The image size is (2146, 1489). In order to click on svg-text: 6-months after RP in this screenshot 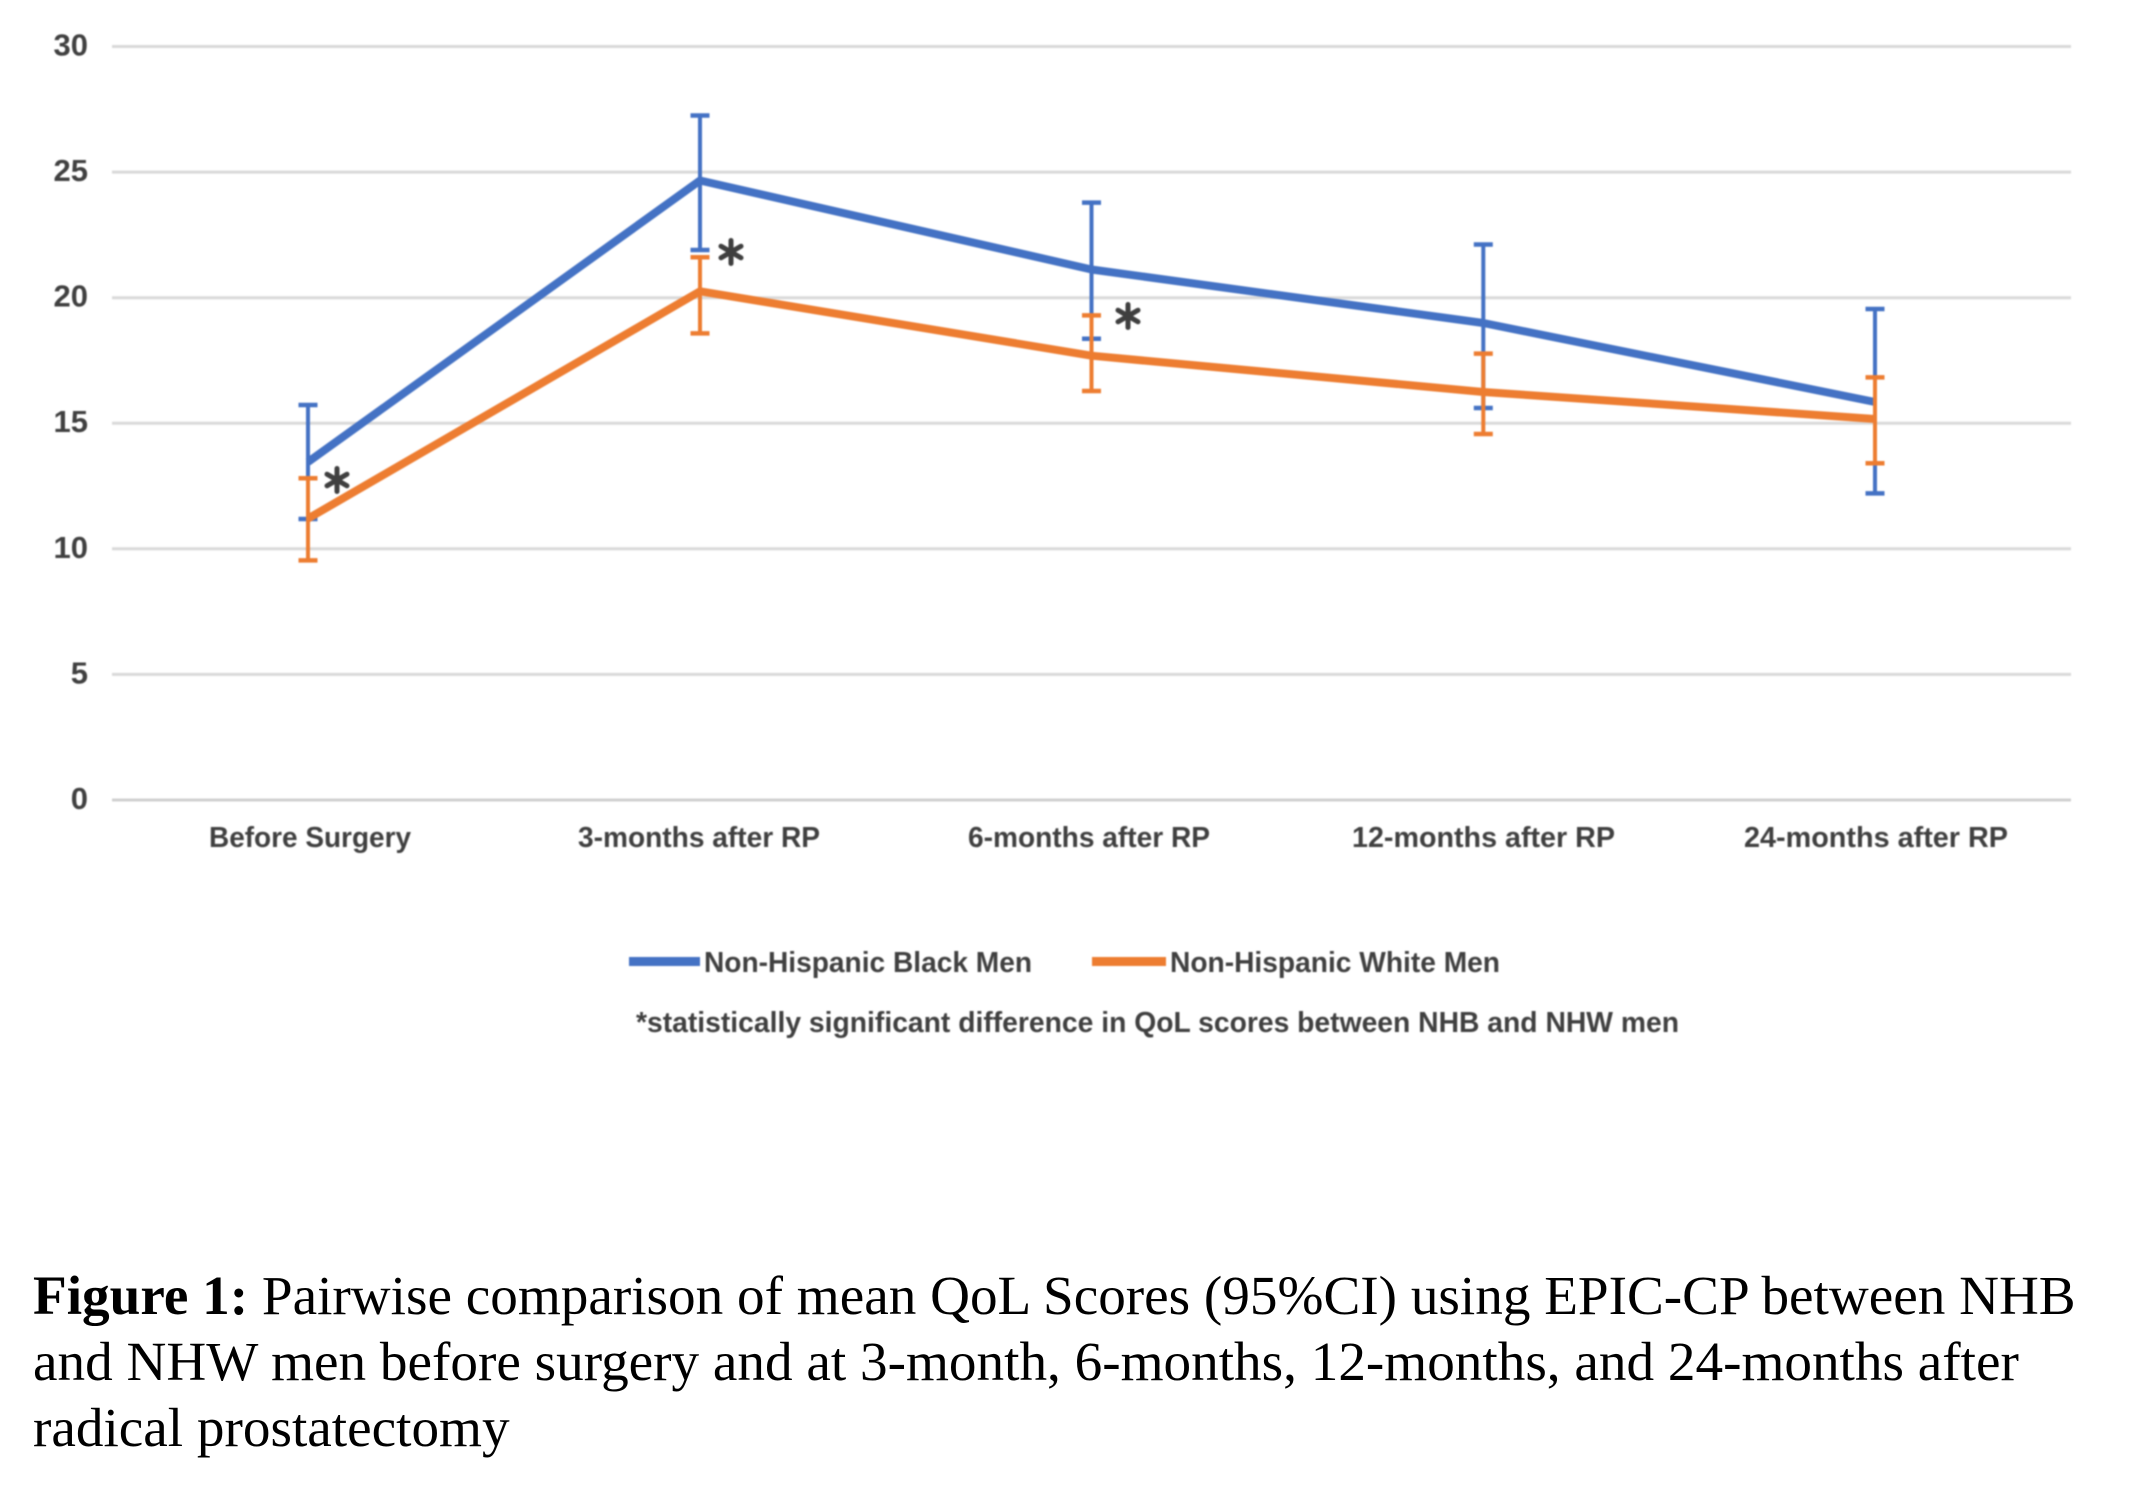, I will do `click(1089, 838)`.